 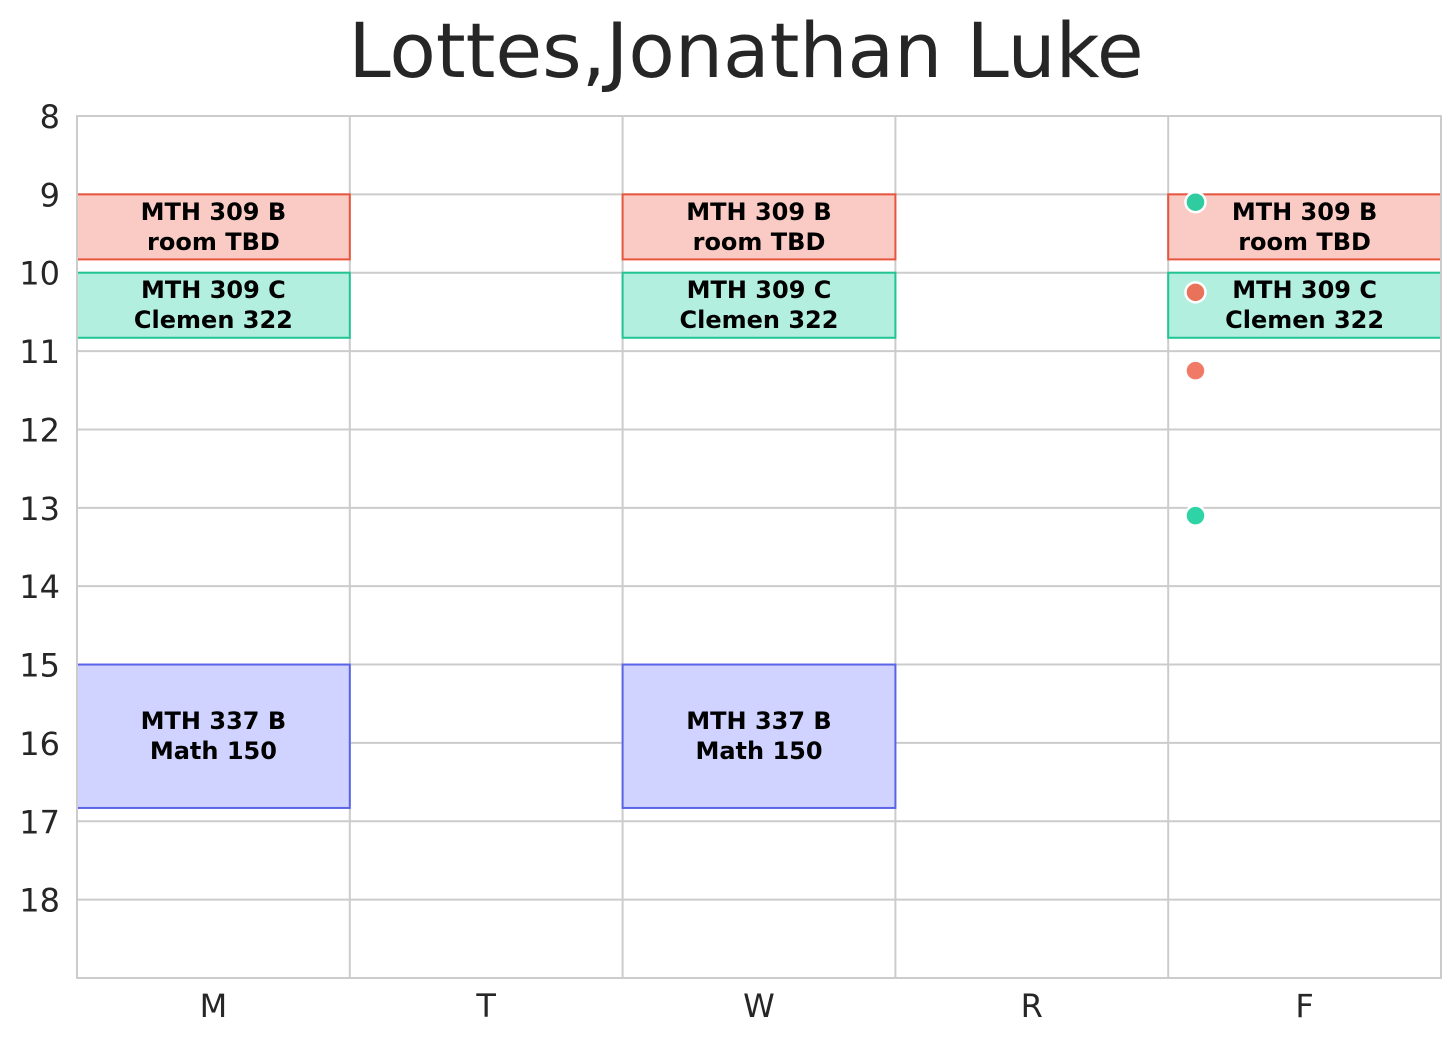 What do you see at coordinates (485, 1006) in the screenshot?
I see `x-tick-label: T` at bounding box center [485, 1006].